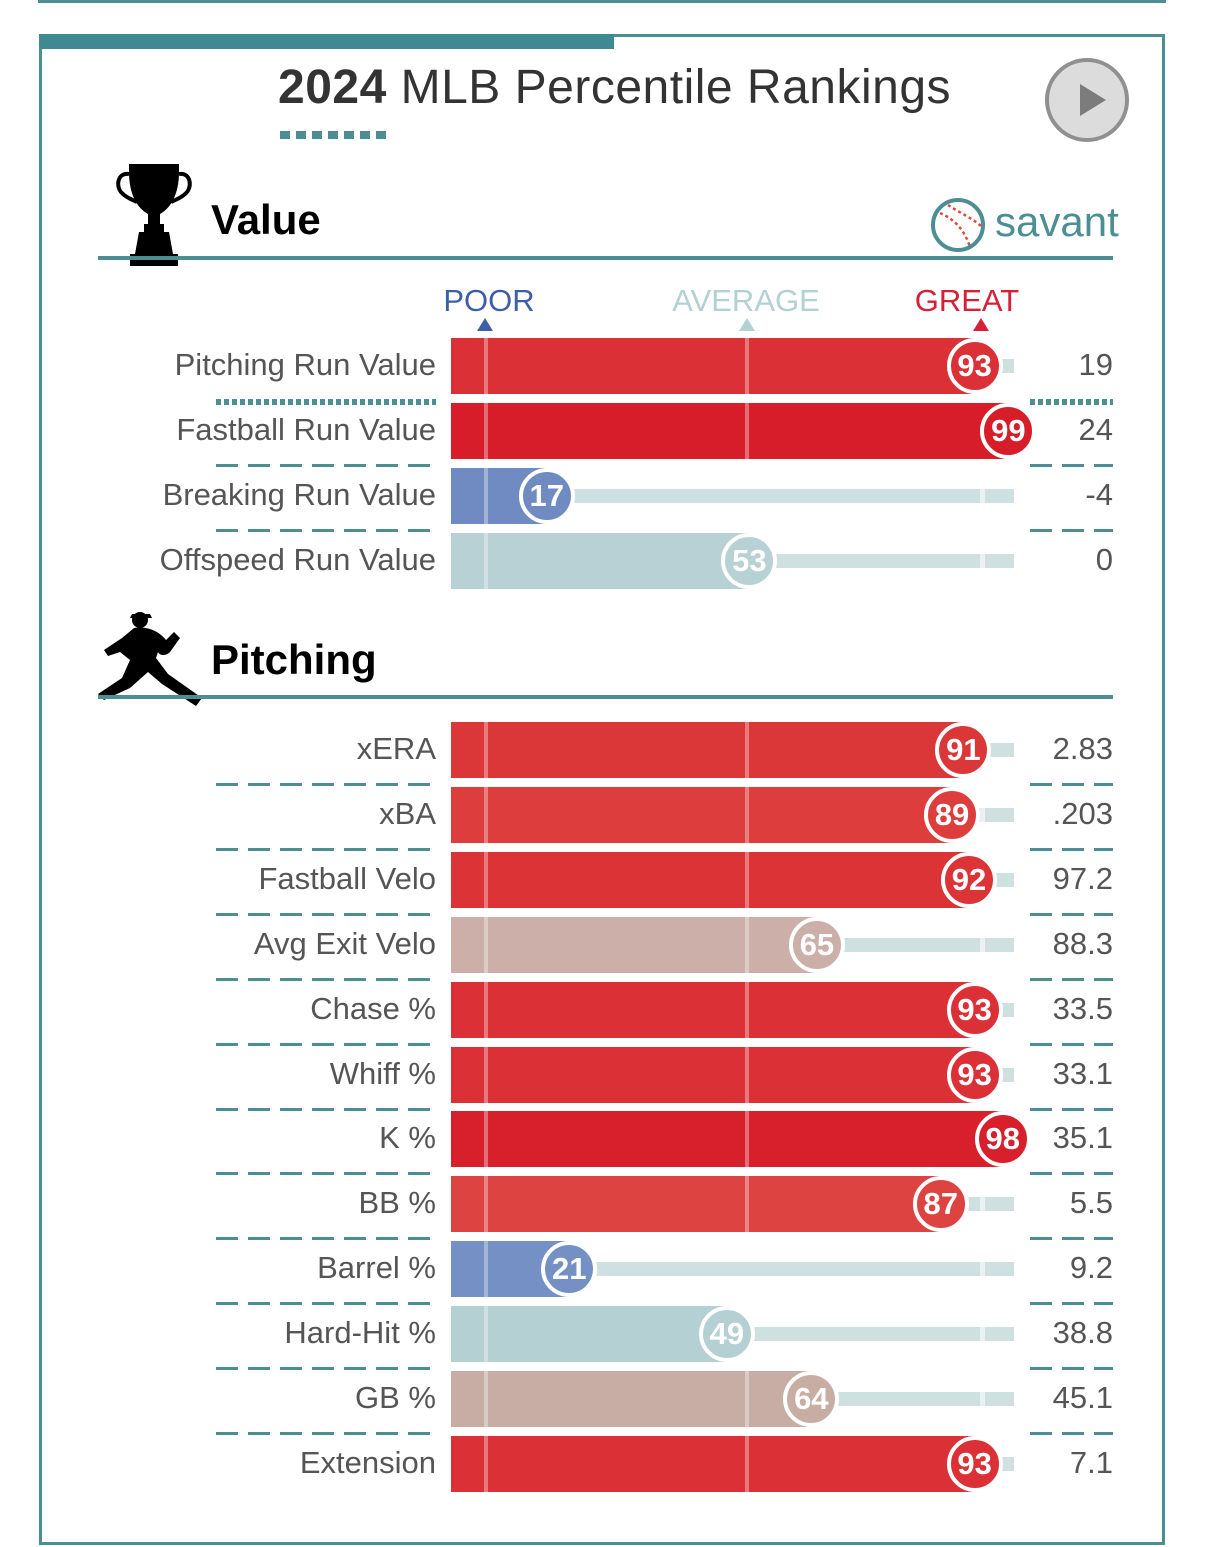  I want to click on row-separator-left-breaking-run-value, so click(326, 530).